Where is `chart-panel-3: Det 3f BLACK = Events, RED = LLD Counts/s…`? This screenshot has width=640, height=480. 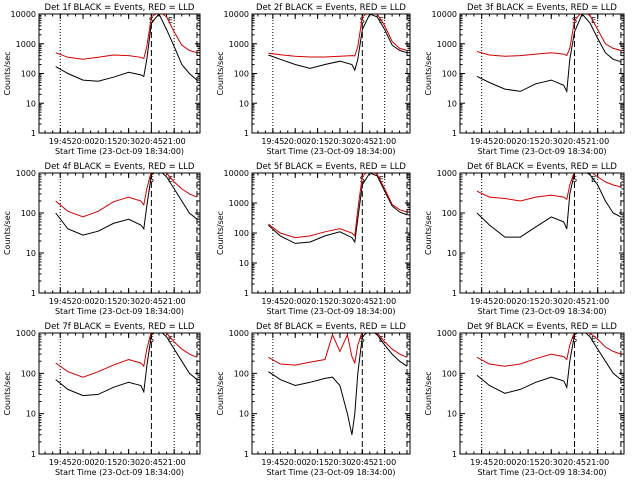 chart-panel-3: Det 3f BLACK = Events, RED = LLD Counts/s… is located at coordinates (524, 79).